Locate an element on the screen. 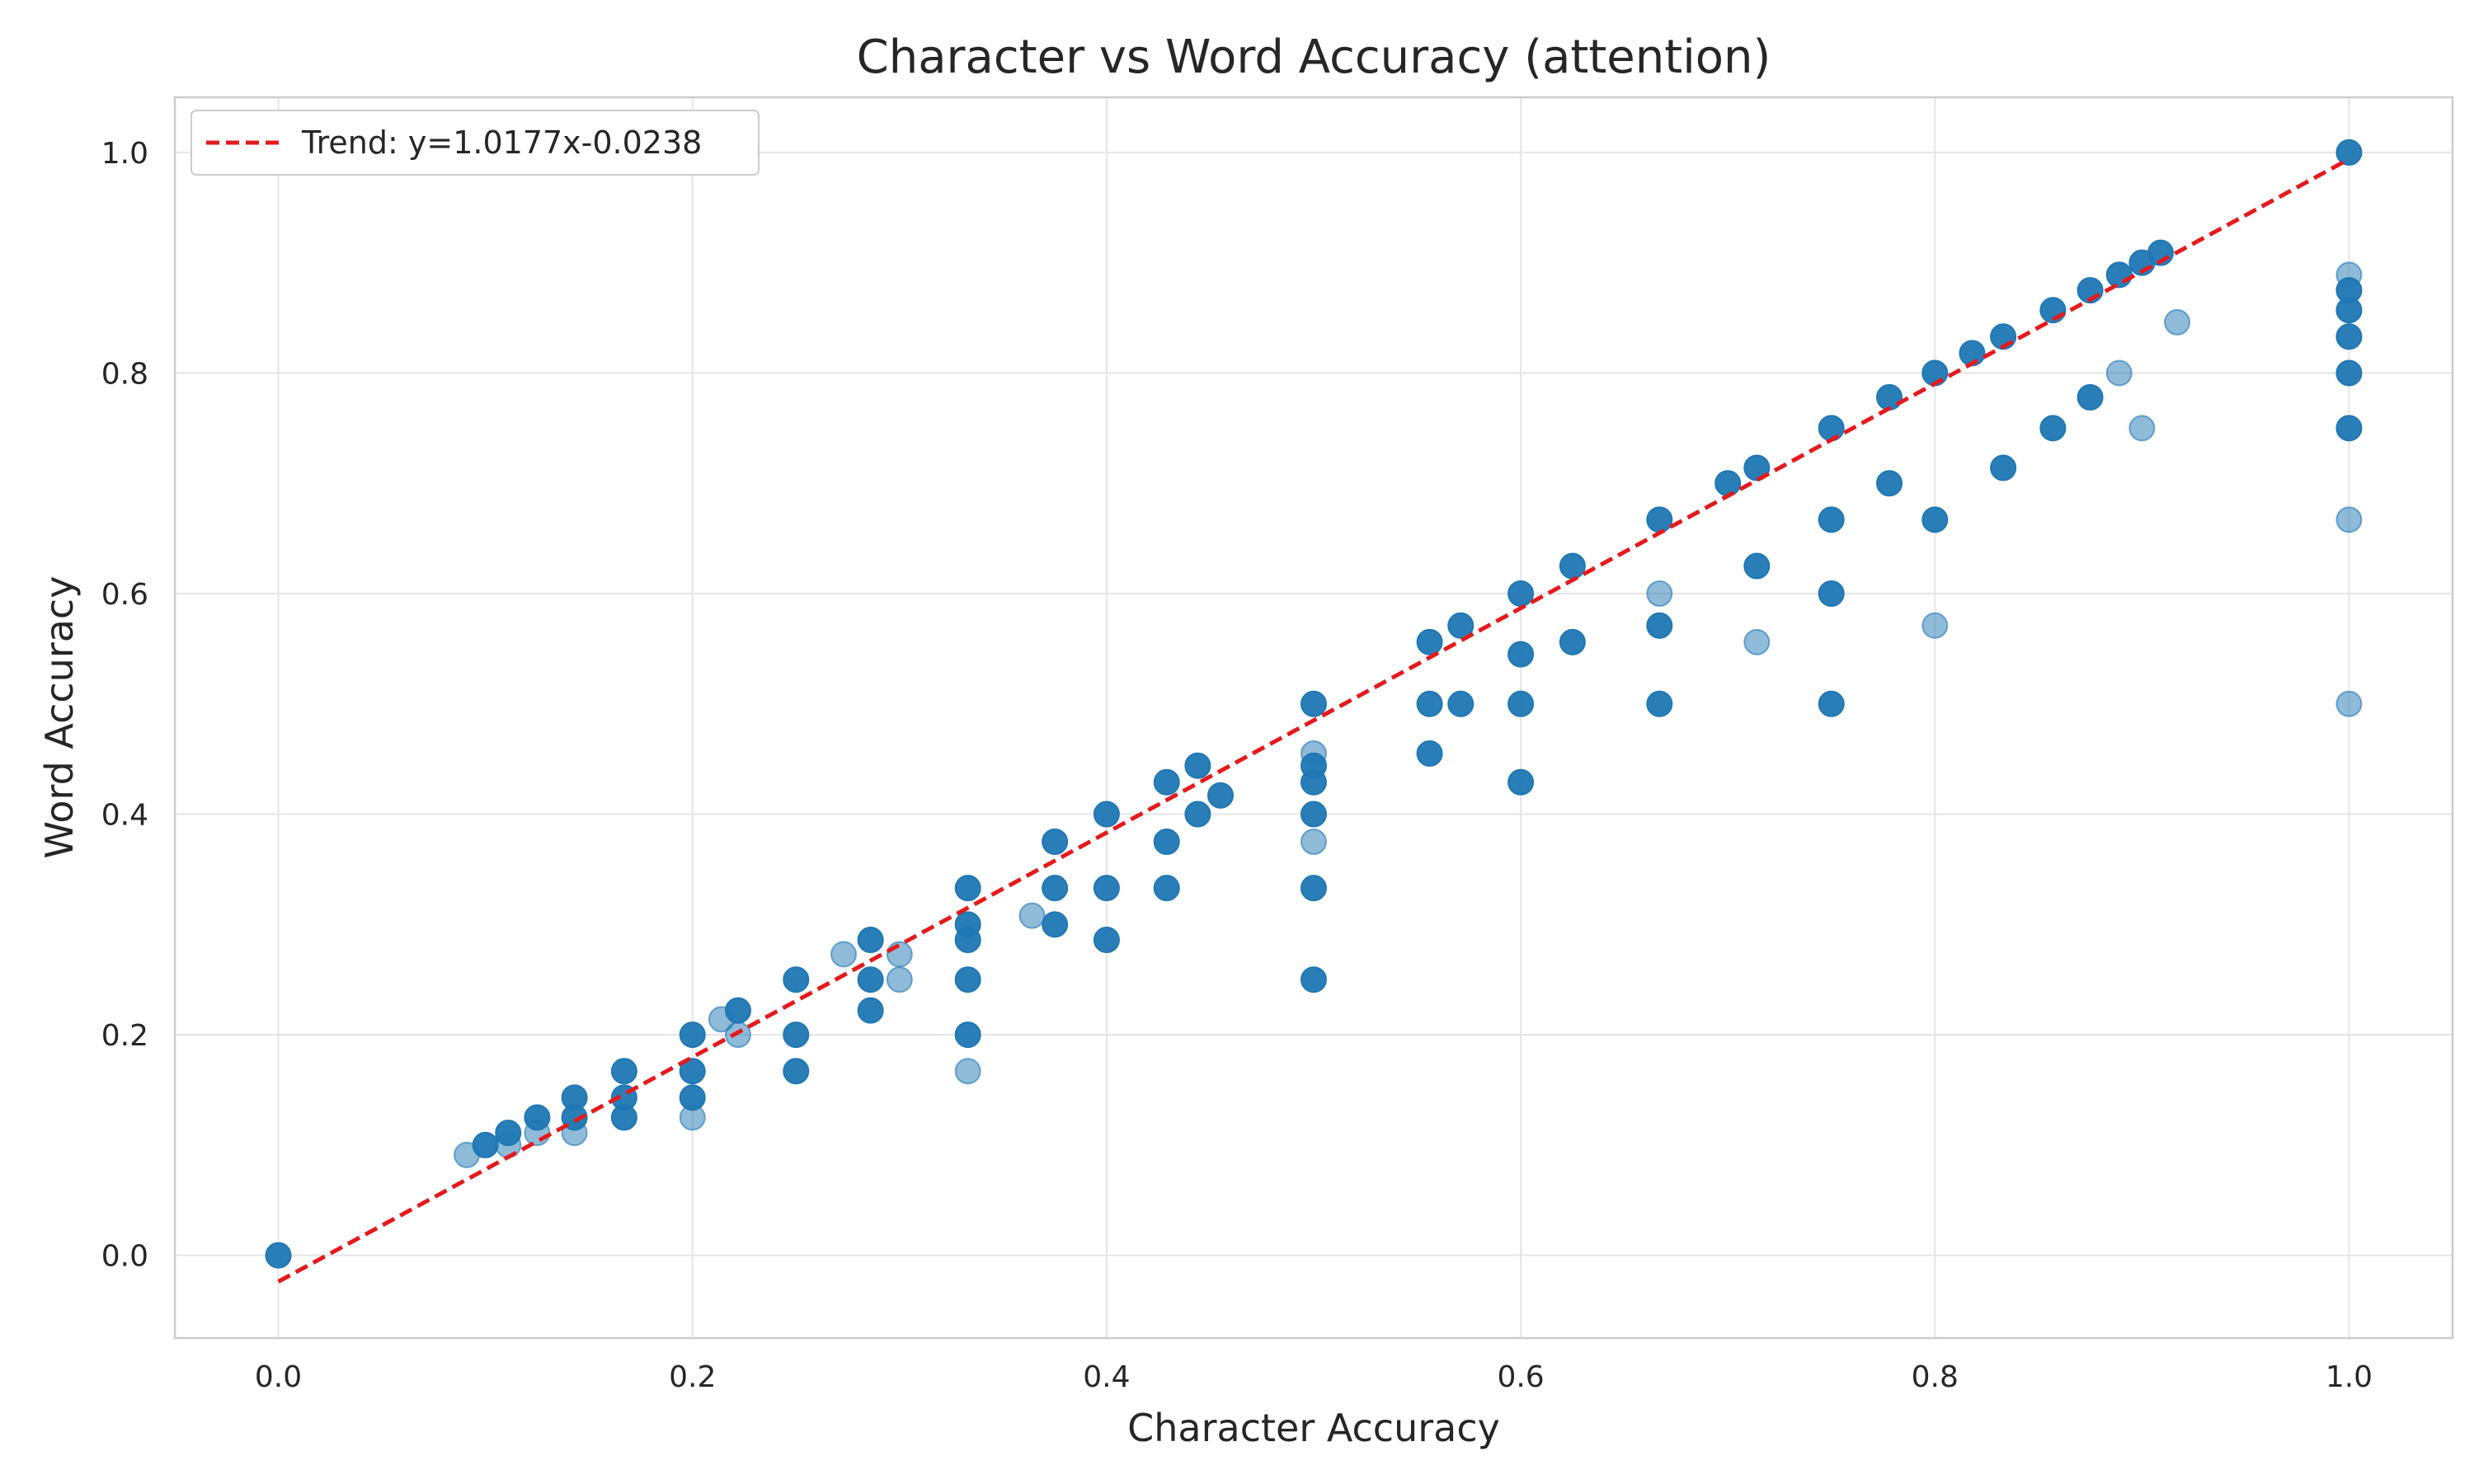  y-tick-label: 0.0 is located at coordinates (124, 1257).